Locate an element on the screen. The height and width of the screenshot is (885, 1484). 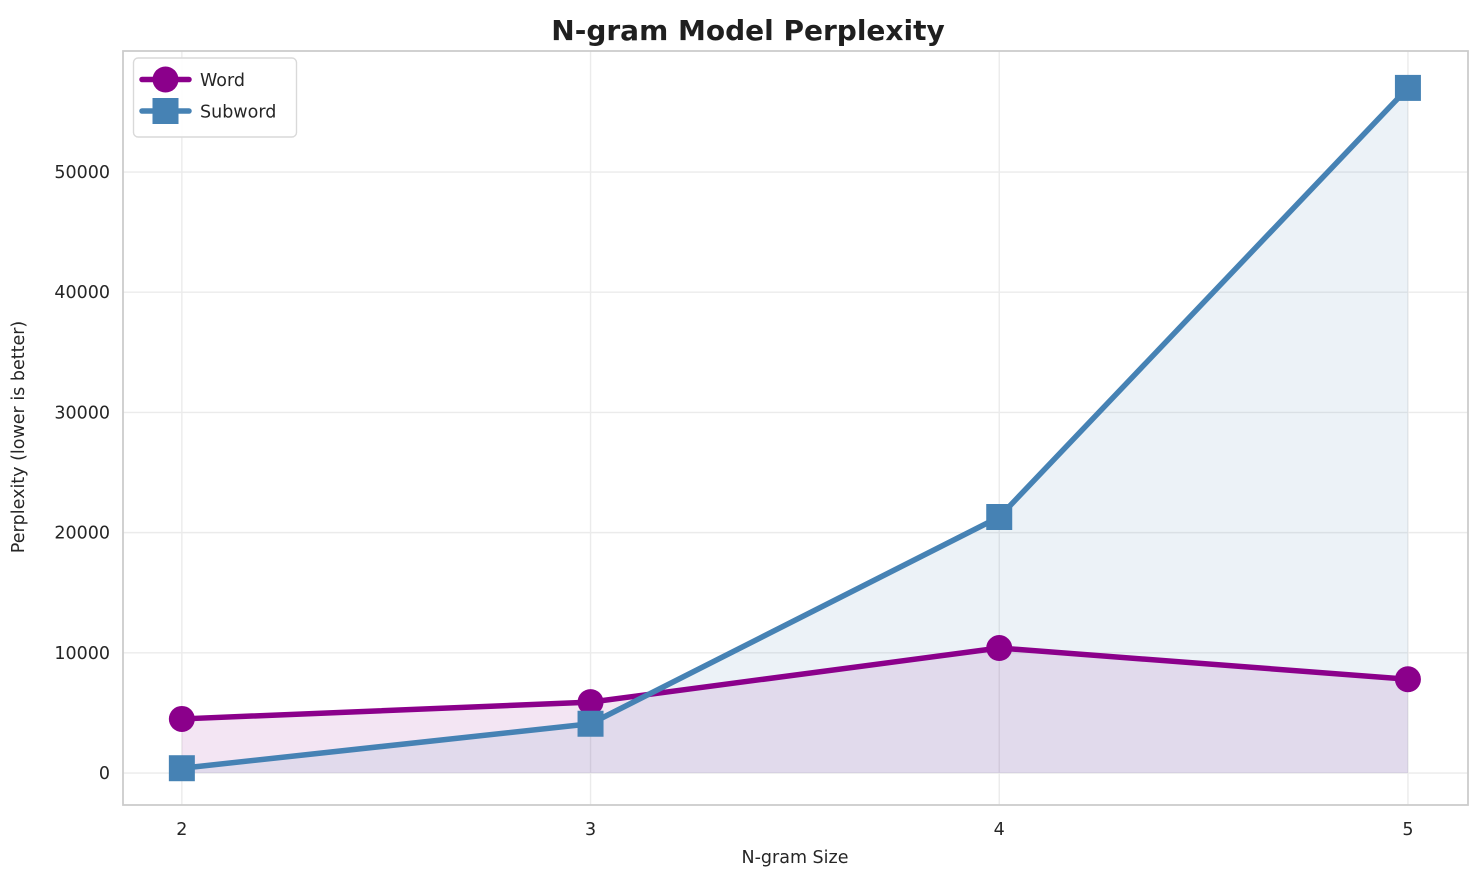
line-word is located at coordinates (795, 683).